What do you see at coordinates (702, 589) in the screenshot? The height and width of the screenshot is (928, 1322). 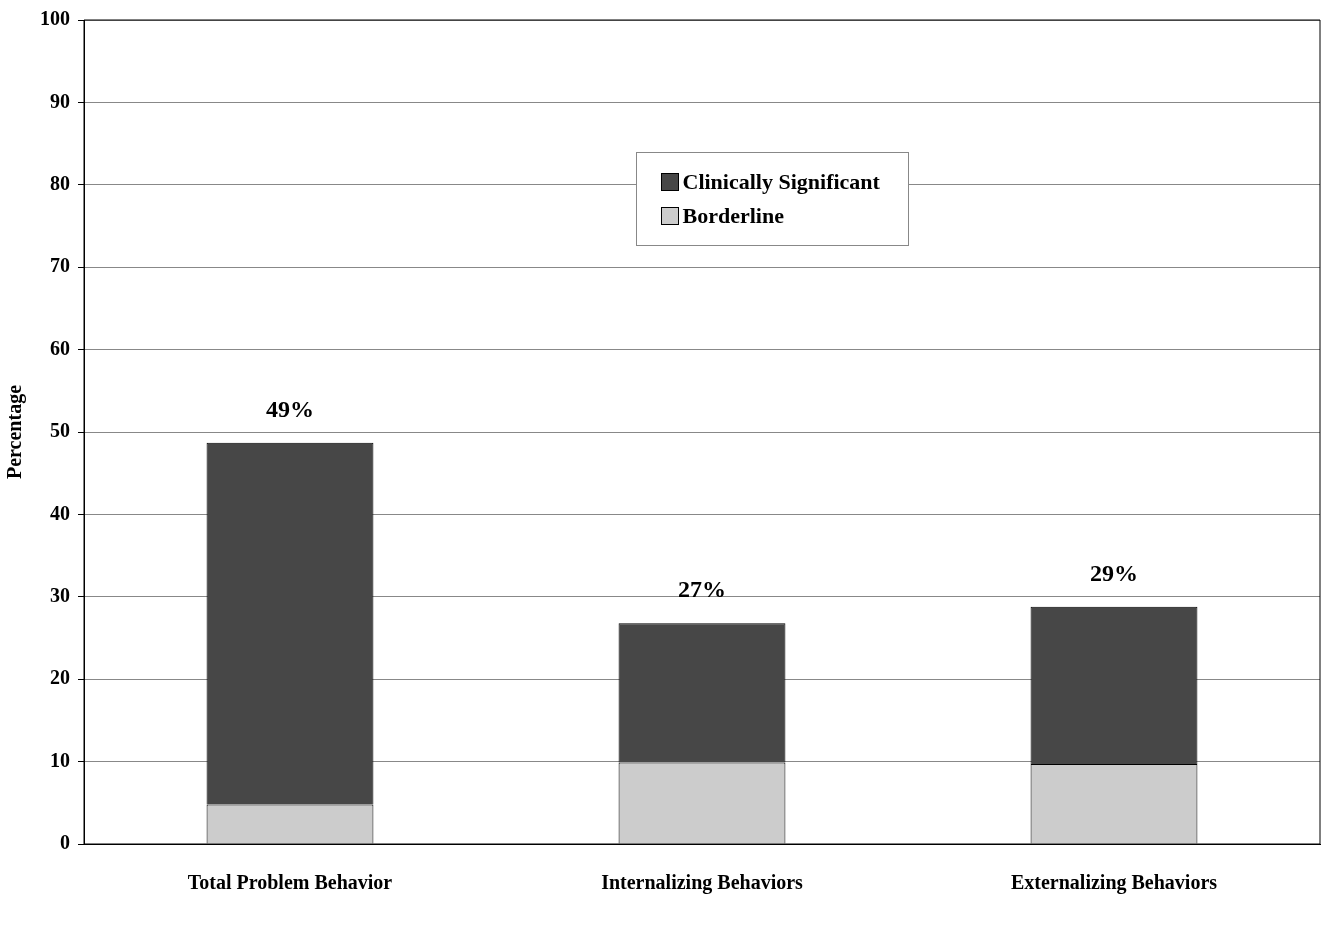 I see `total-label: 27%` at bounding box center [702, 589].